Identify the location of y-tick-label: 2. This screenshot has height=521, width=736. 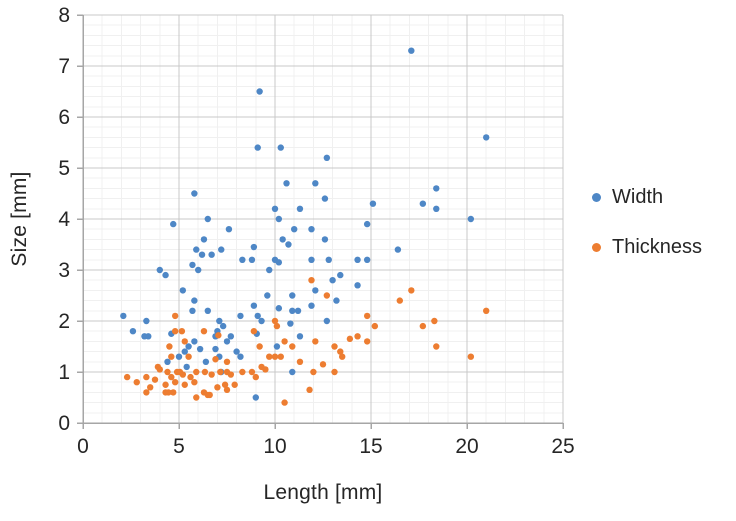
(64, 321).